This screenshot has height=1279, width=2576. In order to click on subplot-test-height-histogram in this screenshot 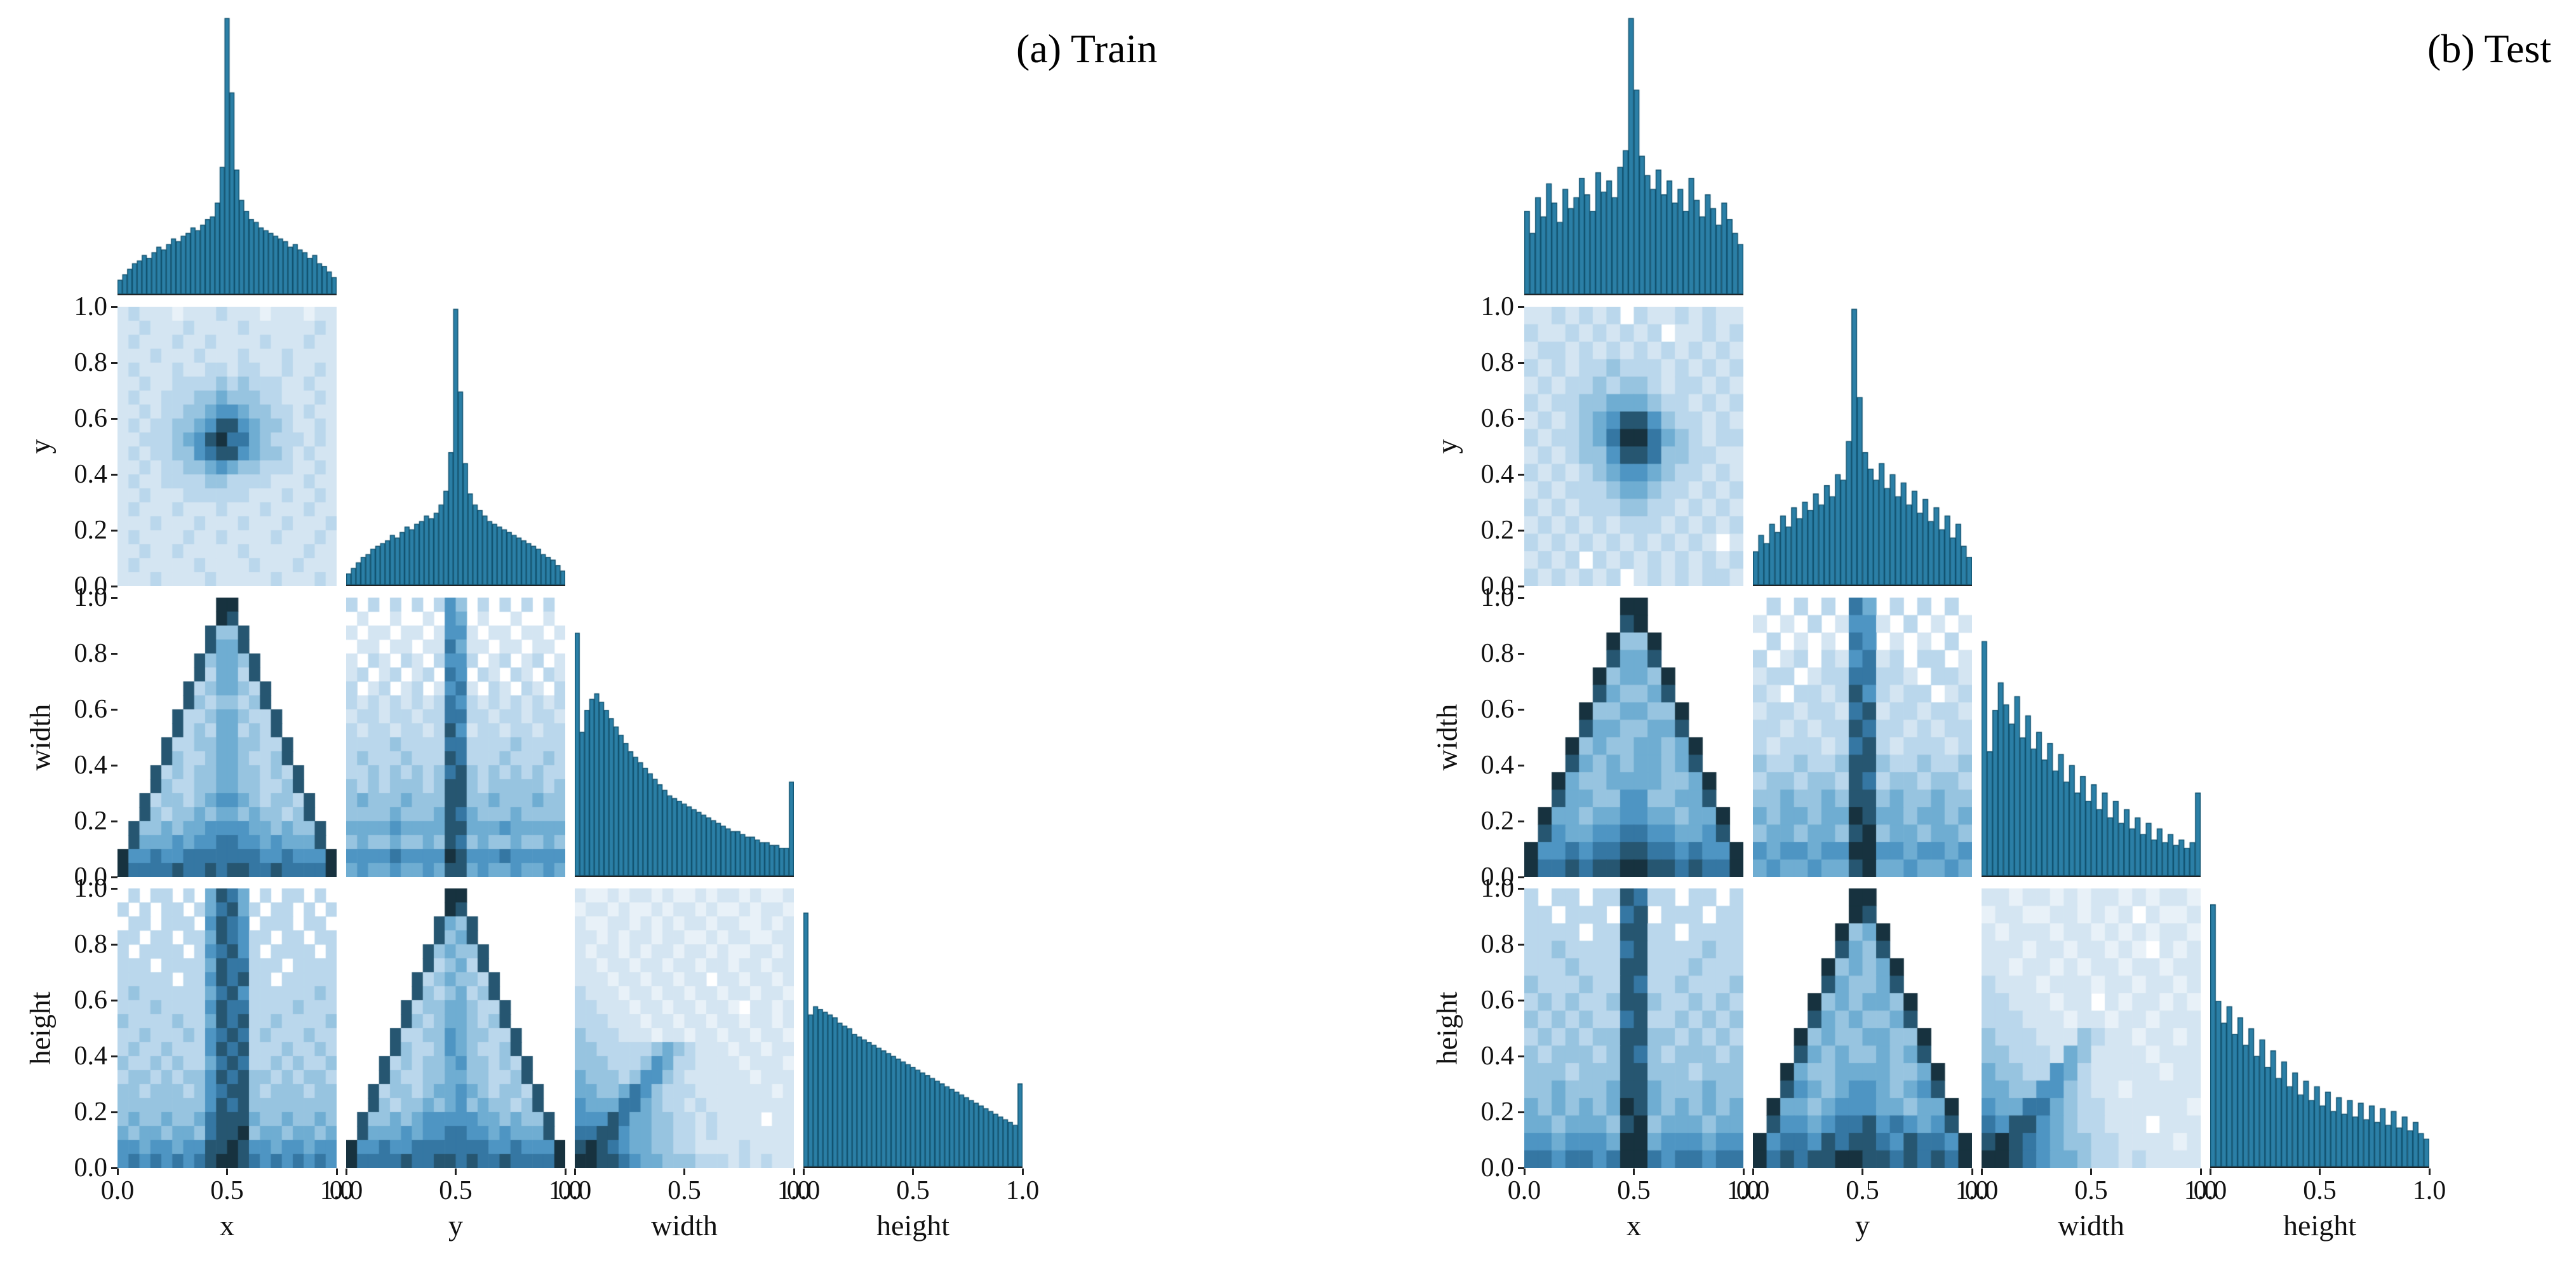, I will do `click(2319, 1028)`.